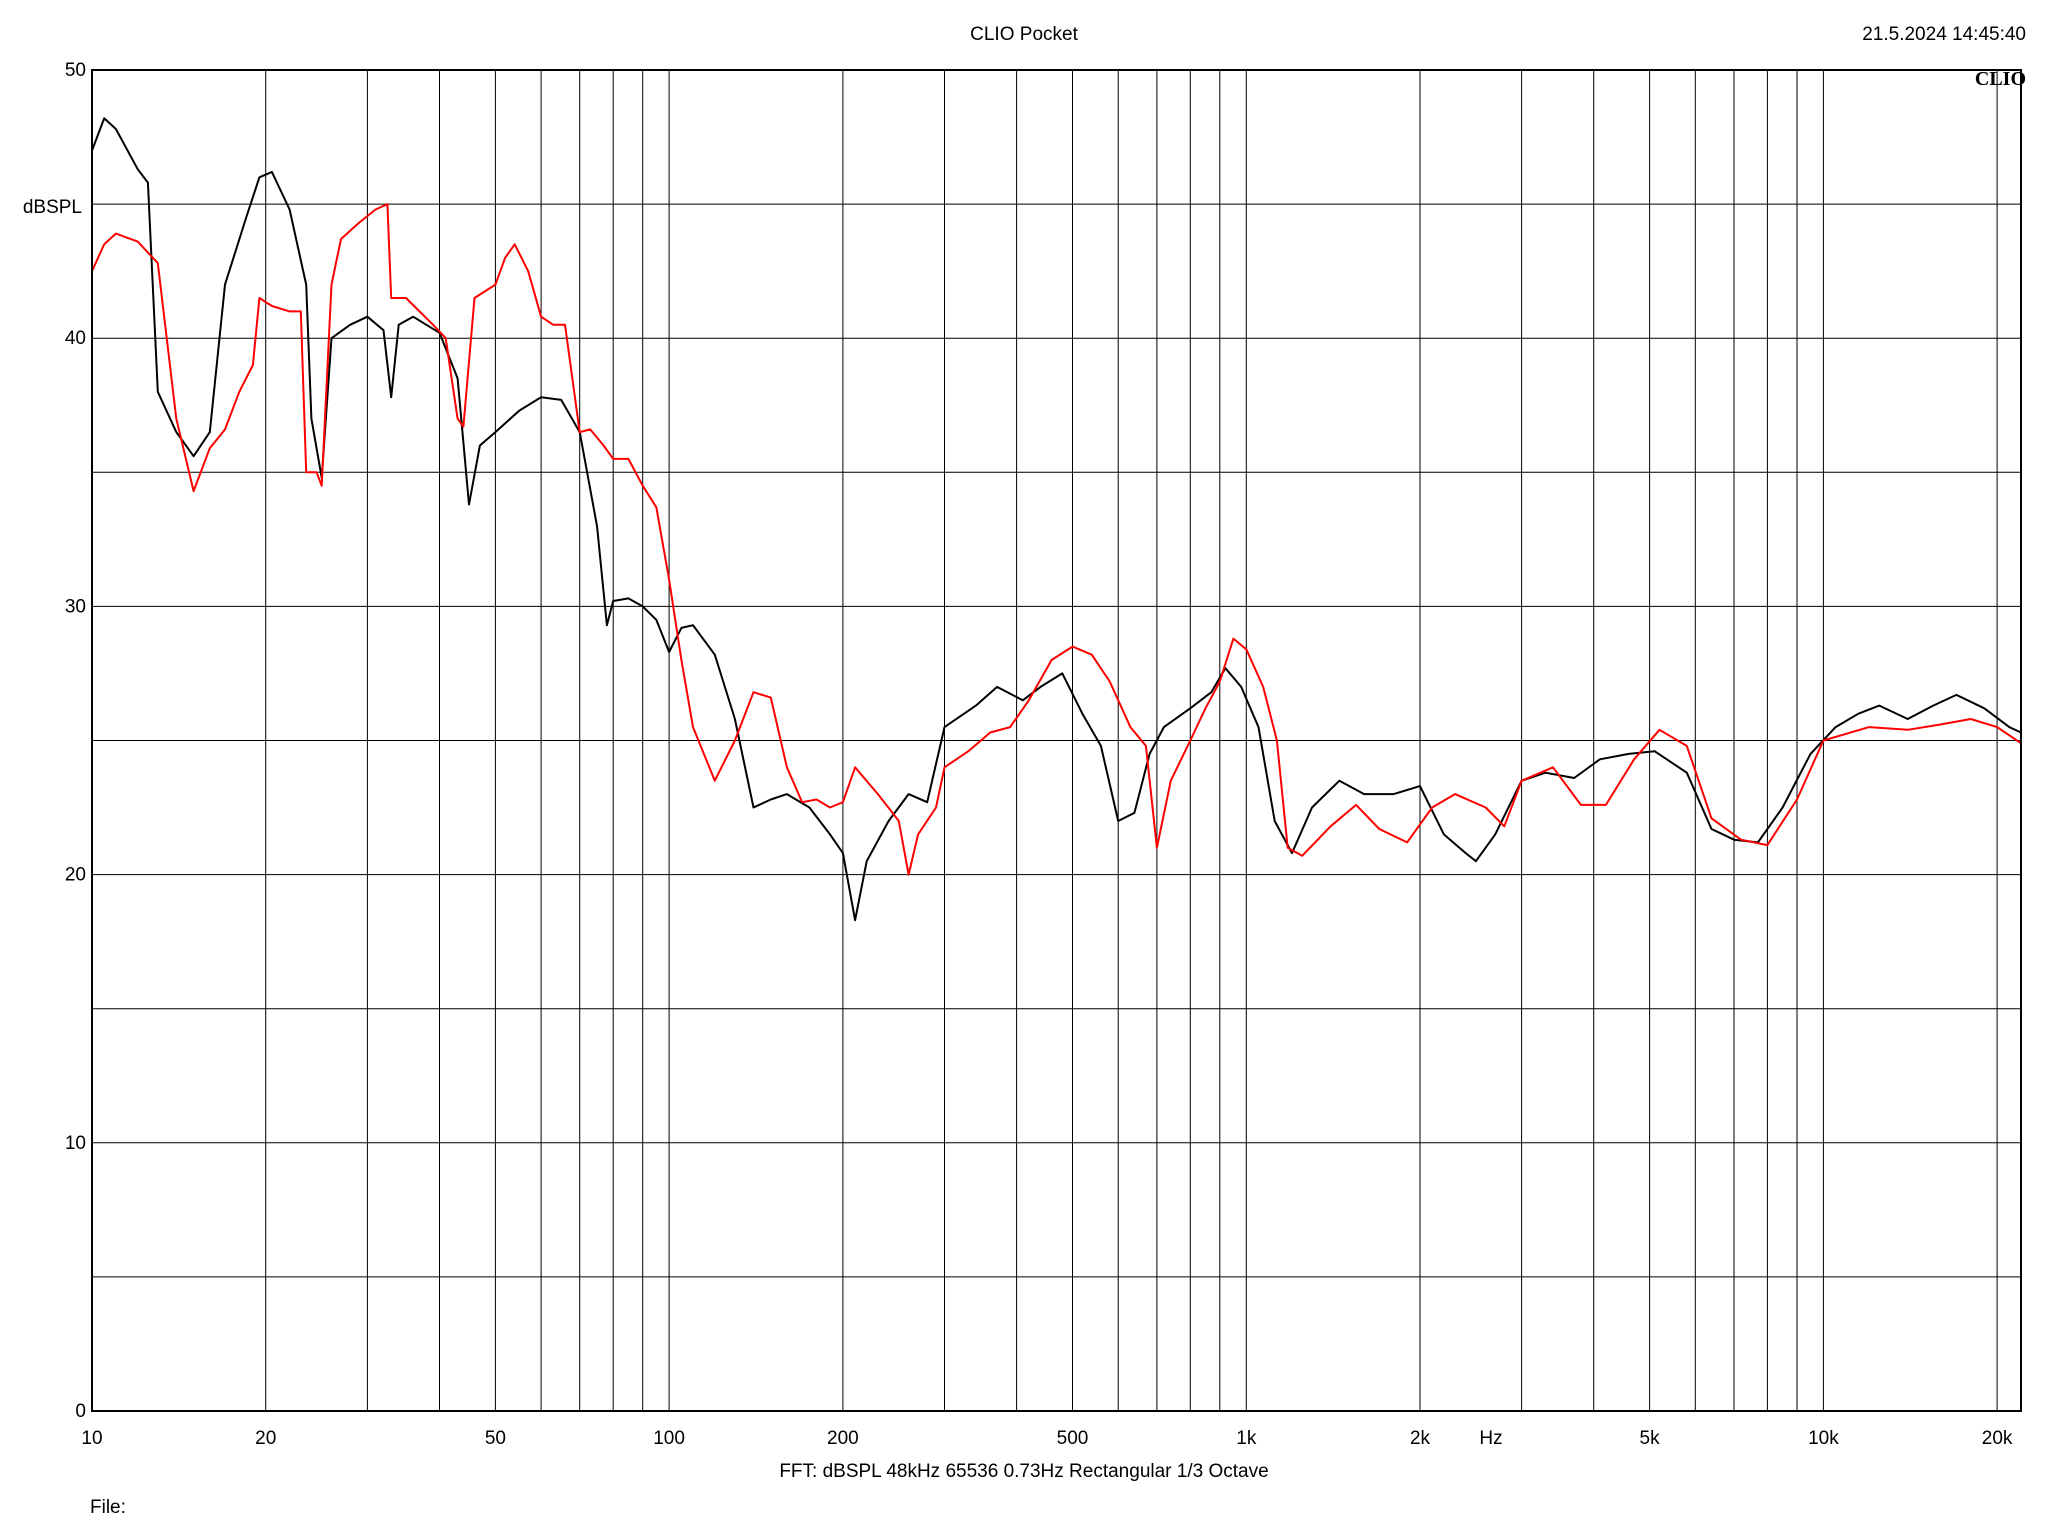 This screenshot has width=2048, height=1536. I want to click on x-tick-label: 20, so click(265, 1438).